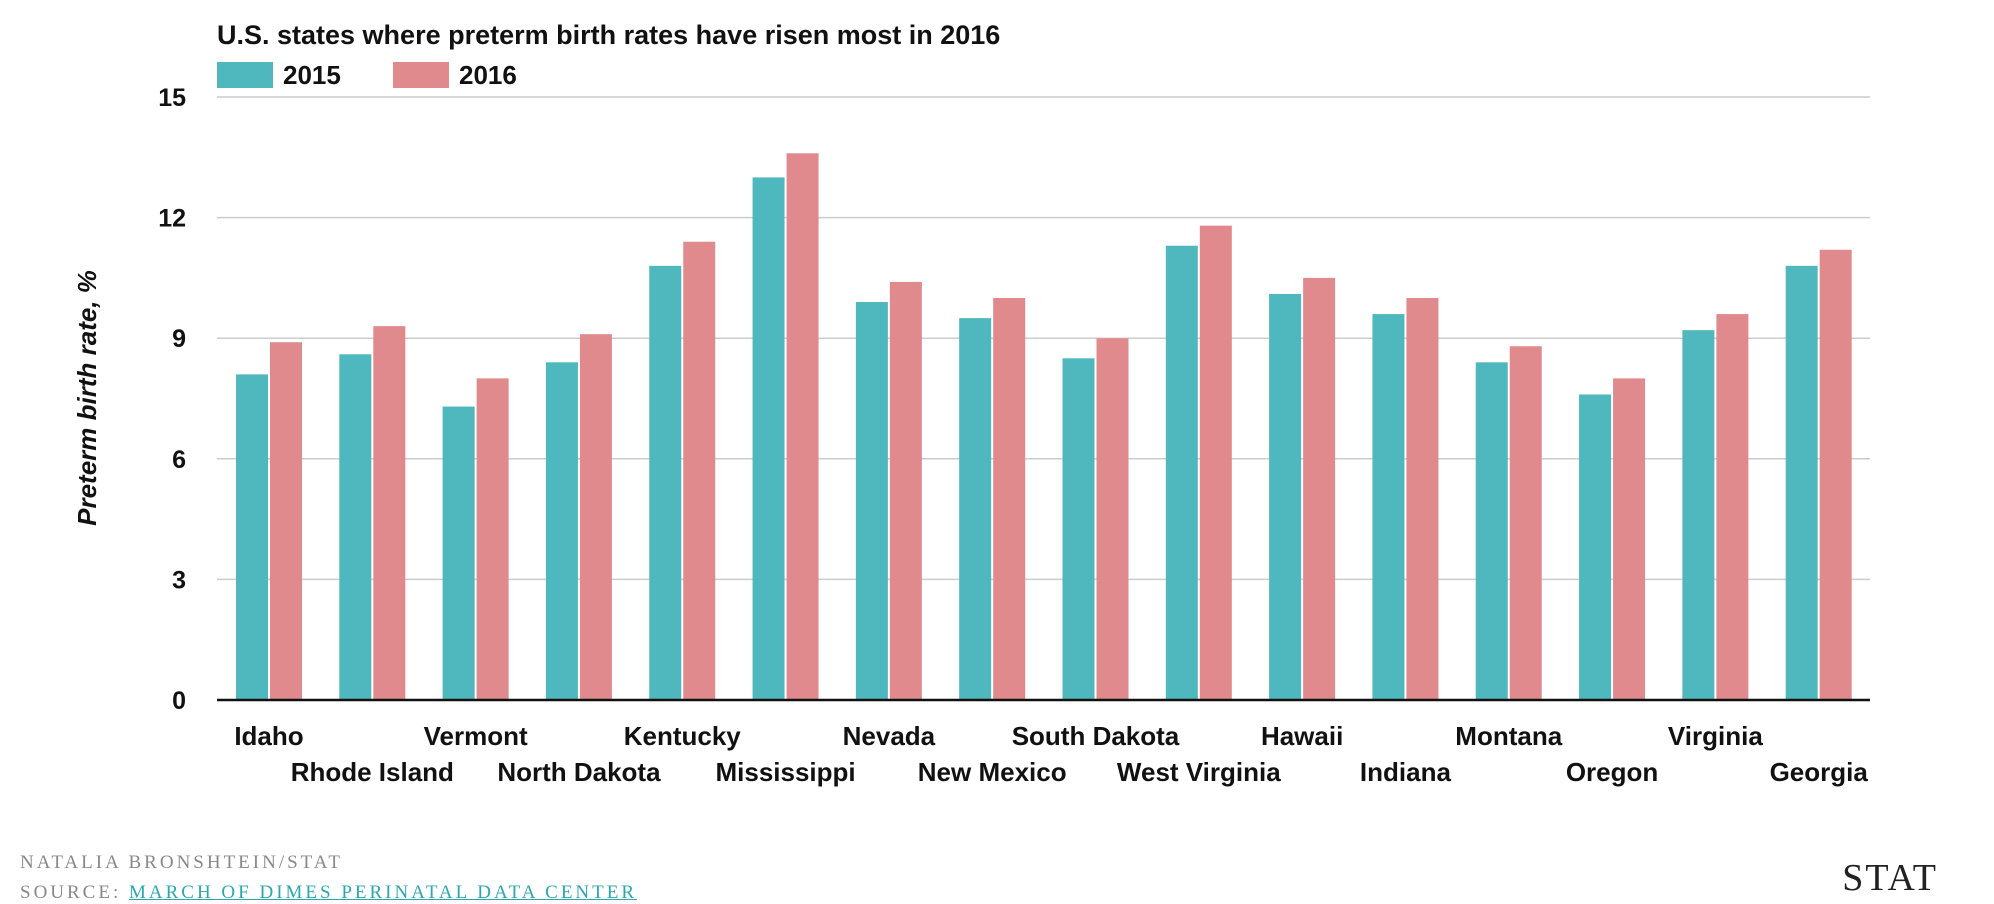 This screenshot has width=1994, height=904. What do you see at coordinates (1302, 736) in the screenshot?
I see `x-tick-label-hawaii: Hawaii` at bounding box center [1302, 736].